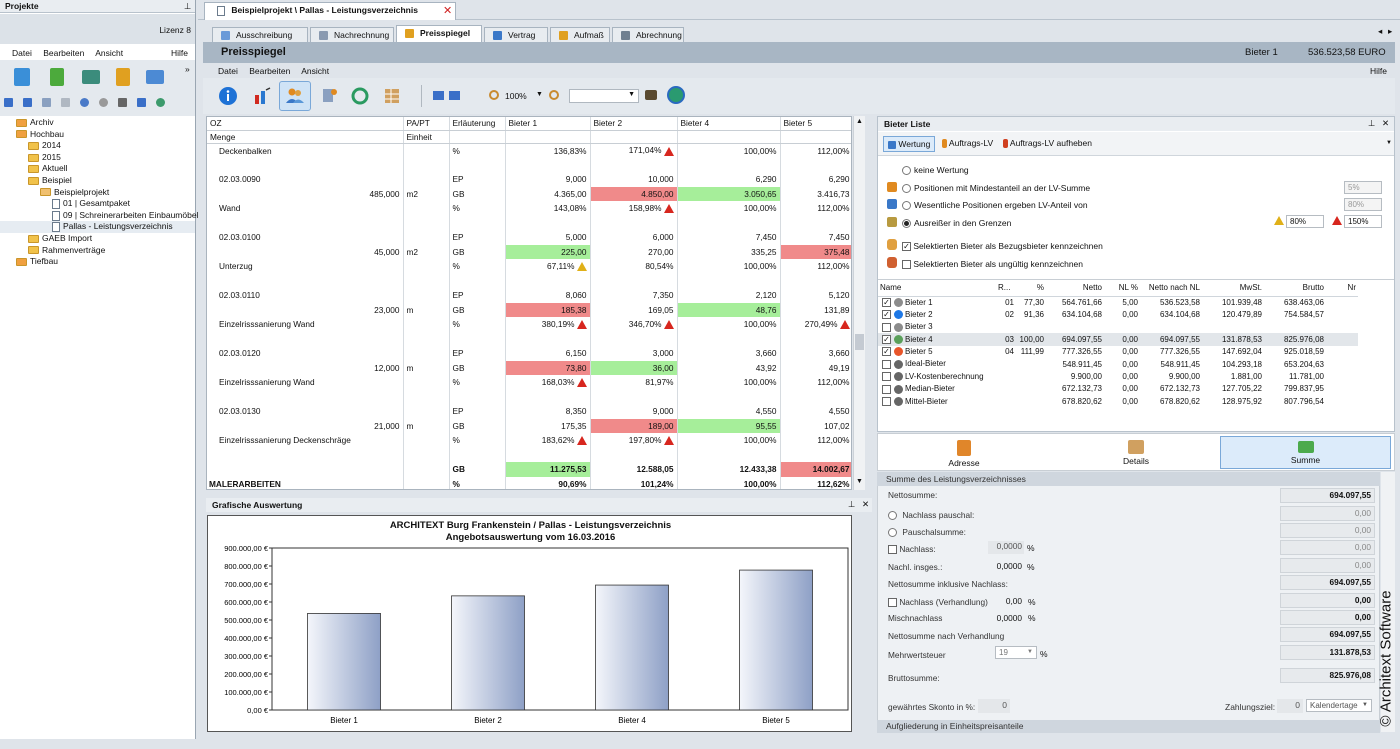 This screenshot has height=749, width=1400. What do you see at coordinates (1342, 288) in the screenshot?
I see `bidder-column-header: Nr` at bounding box center [1342, 288].